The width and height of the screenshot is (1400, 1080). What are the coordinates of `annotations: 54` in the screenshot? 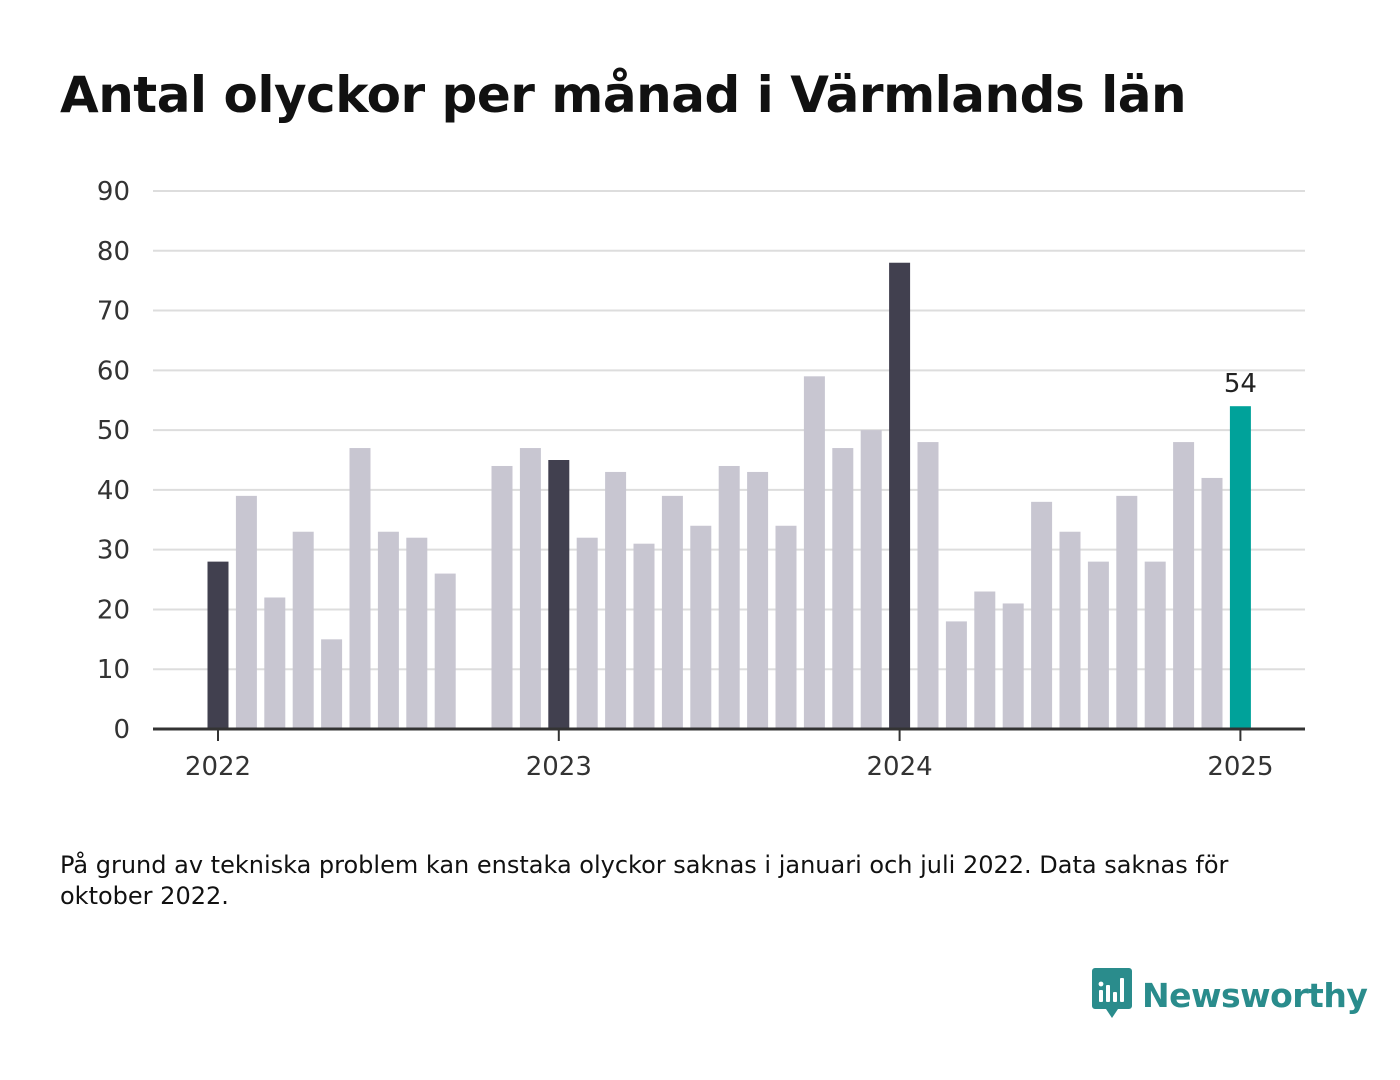 It's located at (1240, 384).